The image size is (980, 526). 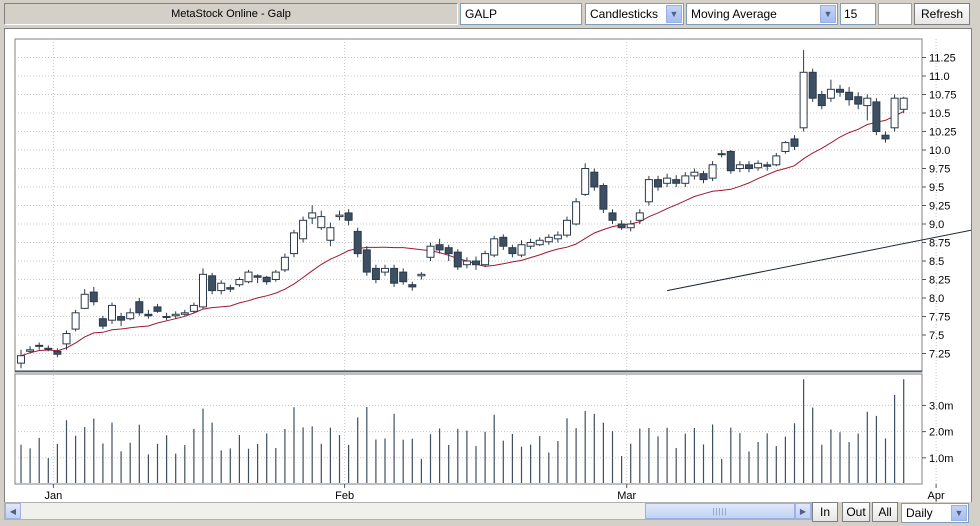 What do you see at coordinates (856, 512) in the screenshot?
I see `zoom-out-button: Out` at bounding box center [856, 512].